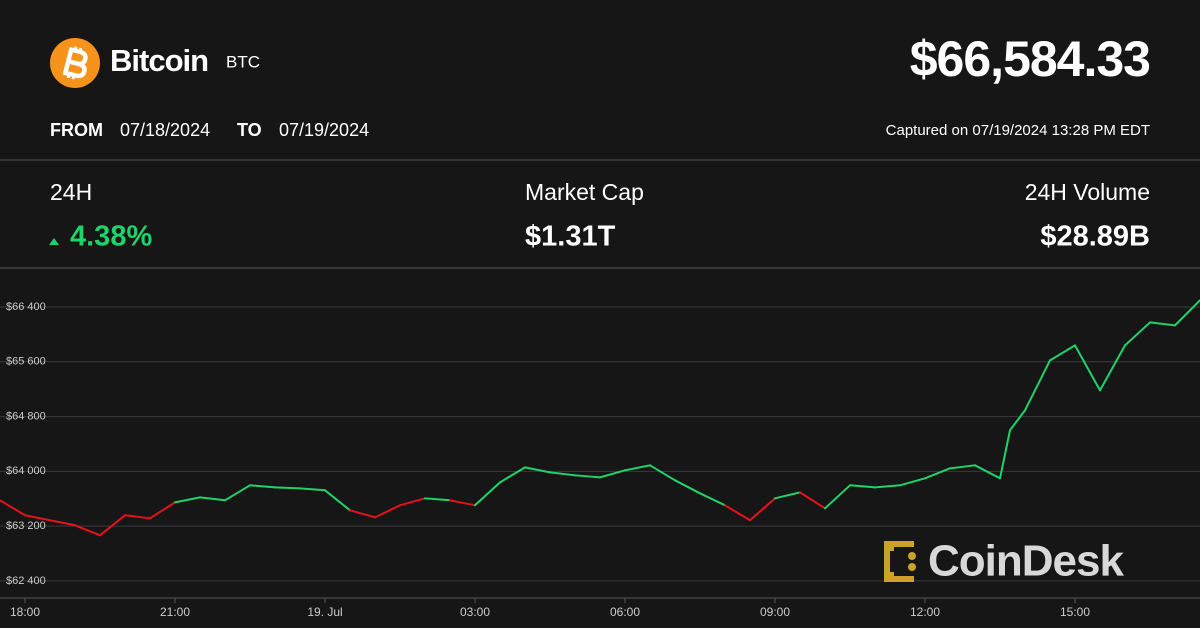  What do you see at coordinates (1018, 130) in the screenshot?
I see `captured: Captured on 07/19/2024 13:28 PM EDT` at bounding box center [1018, 130].